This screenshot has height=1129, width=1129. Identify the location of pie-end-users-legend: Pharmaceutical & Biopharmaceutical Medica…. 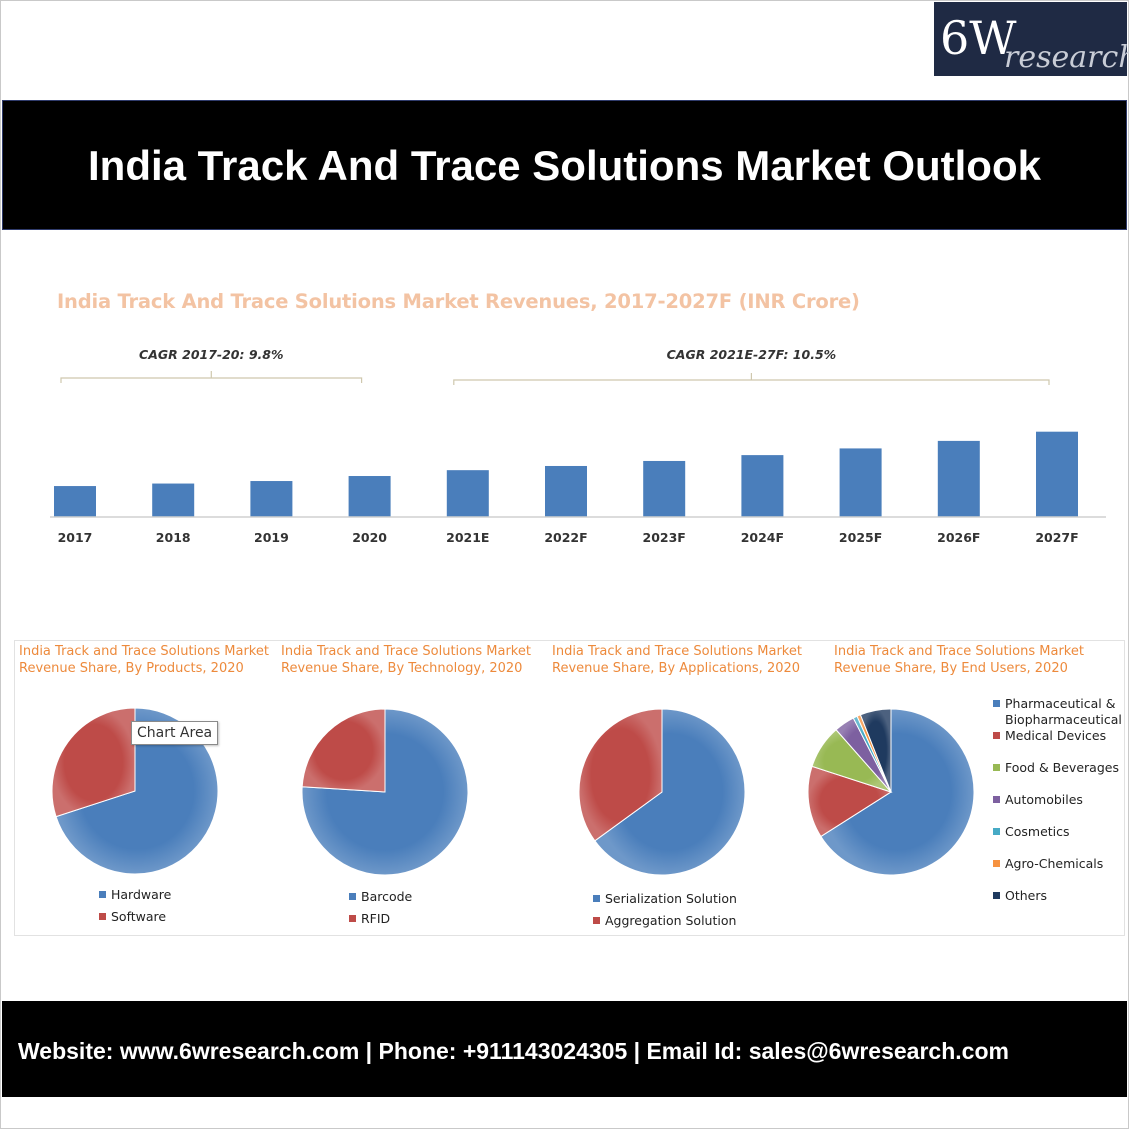
(1057, 808).